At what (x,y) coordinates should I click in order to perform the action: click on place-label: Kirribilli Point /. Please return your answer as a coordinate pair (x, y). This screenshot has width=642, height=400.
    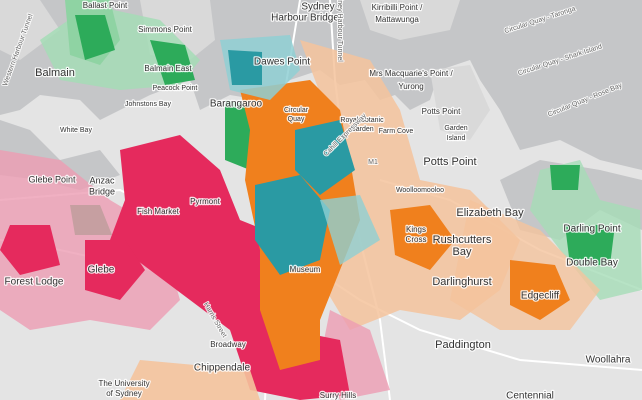
    Looking at the image, I should click on (397, 7).